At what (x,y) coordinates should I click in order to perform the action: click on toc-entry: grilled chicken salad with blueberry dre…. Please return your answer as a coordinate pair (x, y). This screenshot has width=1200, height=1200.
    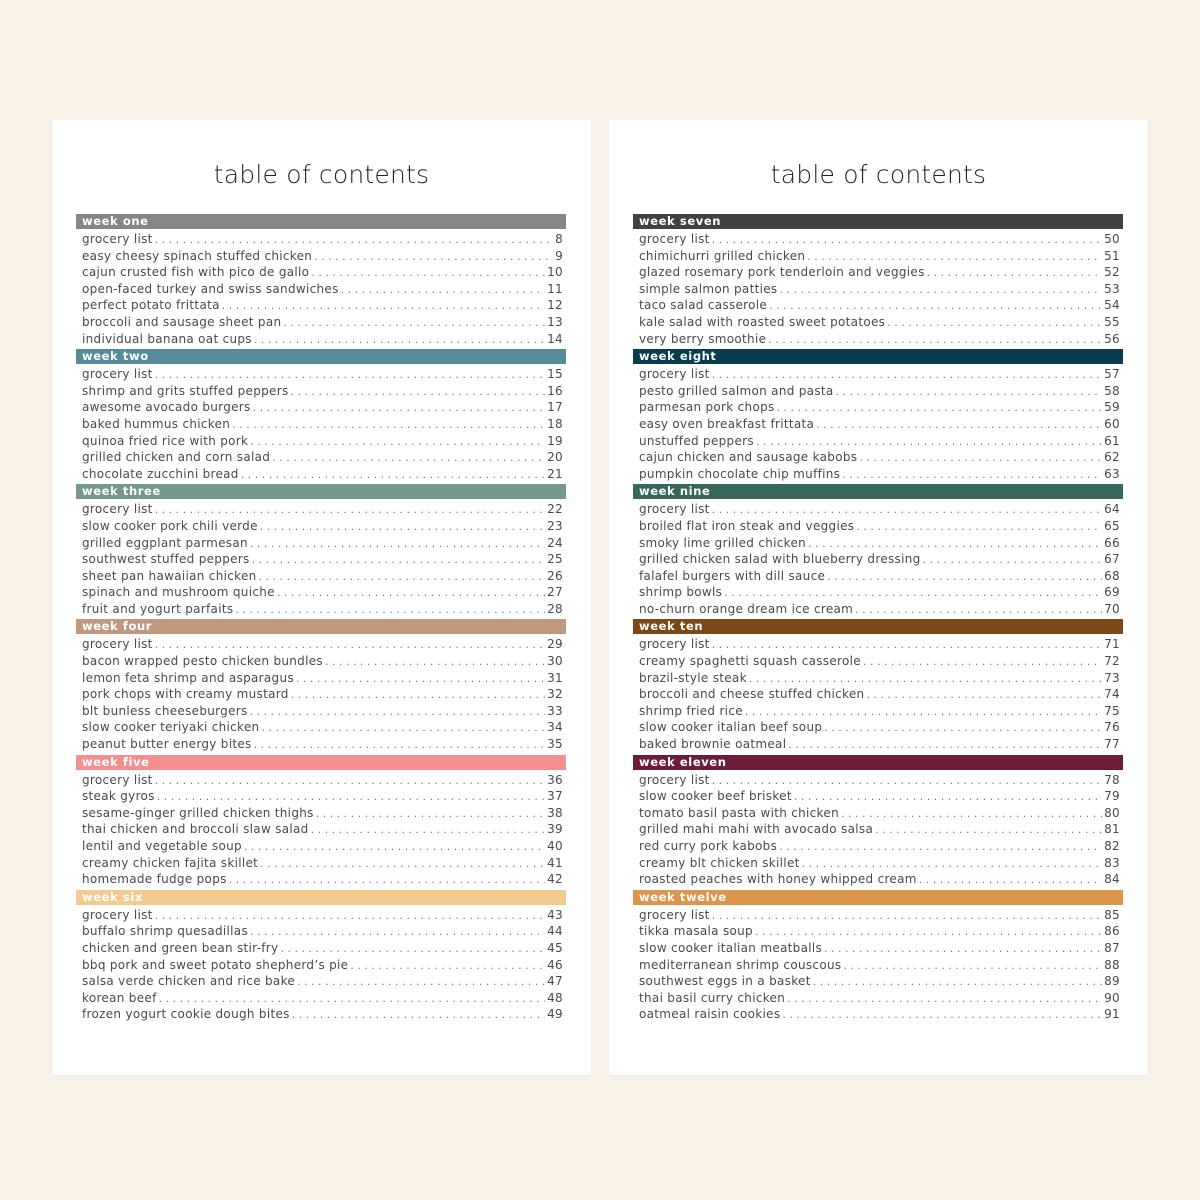
    Looking at the image, I should click on (878, 559).